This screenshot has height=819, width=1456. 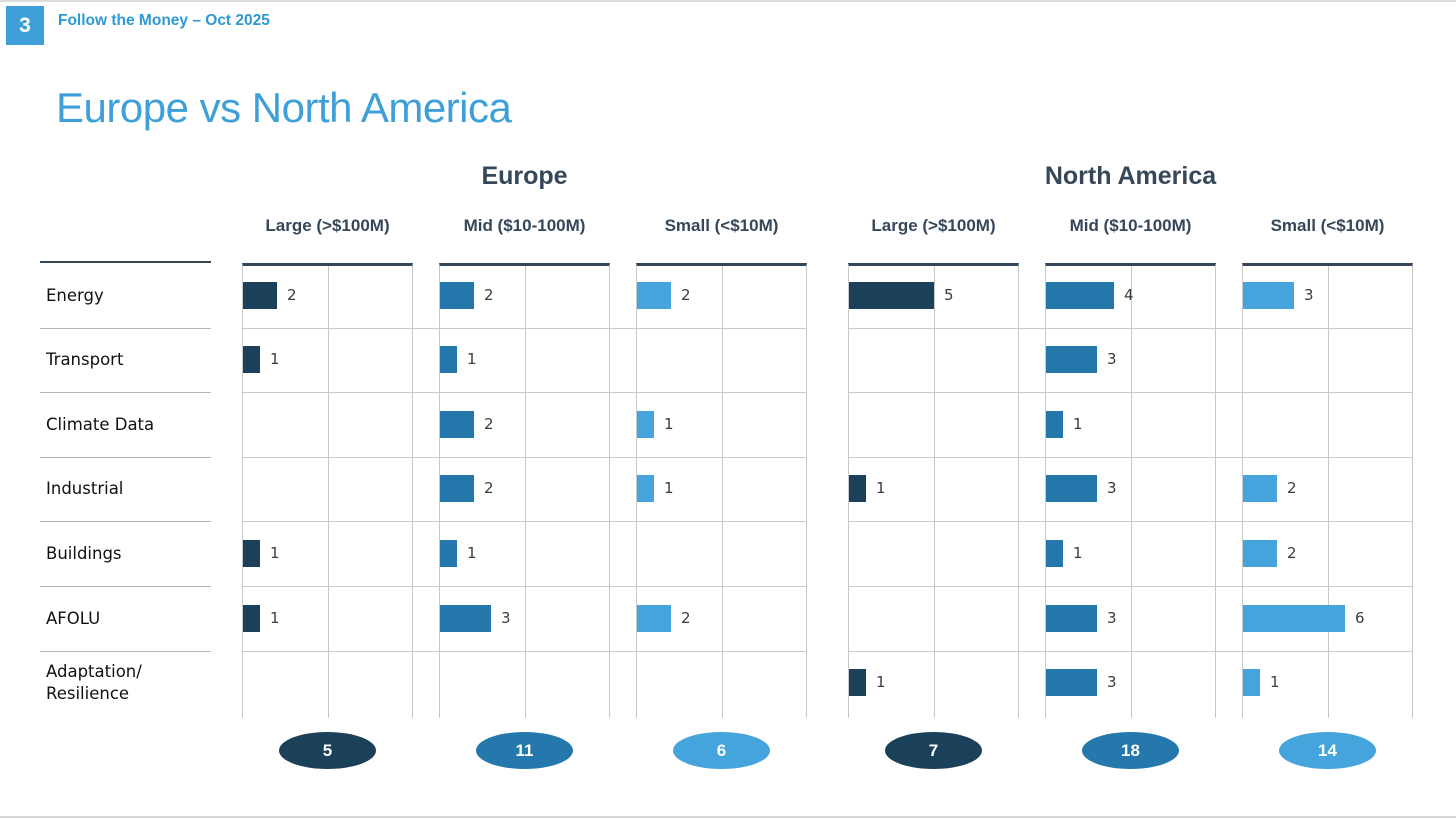 I want to click on row-label-climate-data: Climate Data, so click(x=100, y=424).